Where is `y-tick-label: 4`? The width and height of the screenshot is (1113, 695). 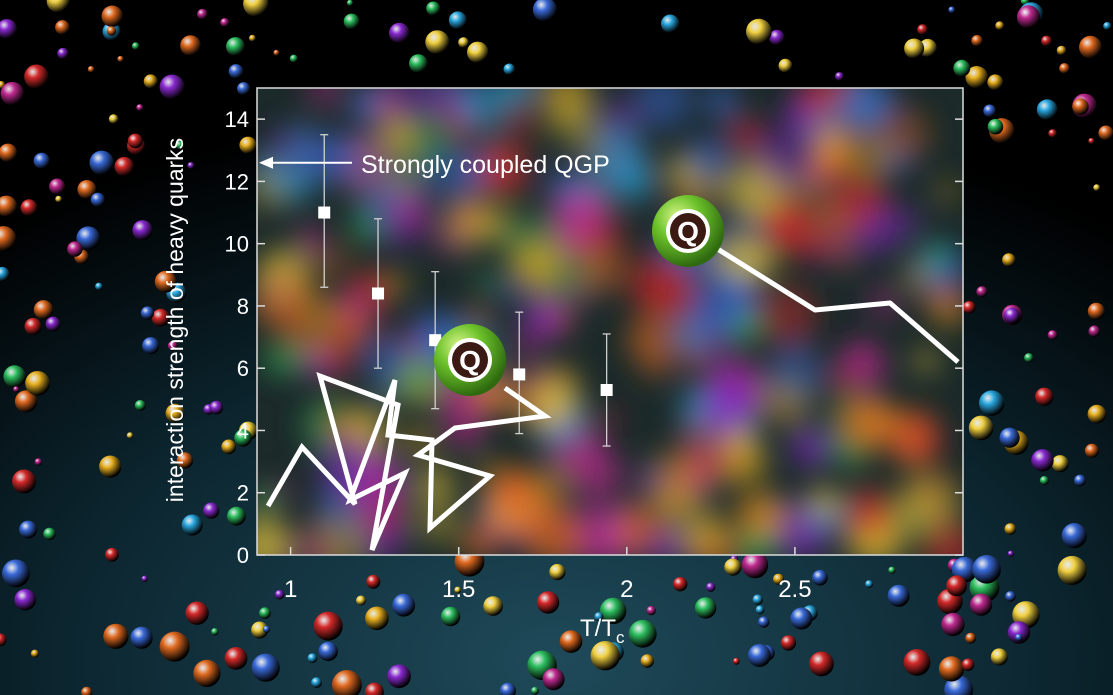 y-tick-label: 4 is located at coordinates (243, 430).